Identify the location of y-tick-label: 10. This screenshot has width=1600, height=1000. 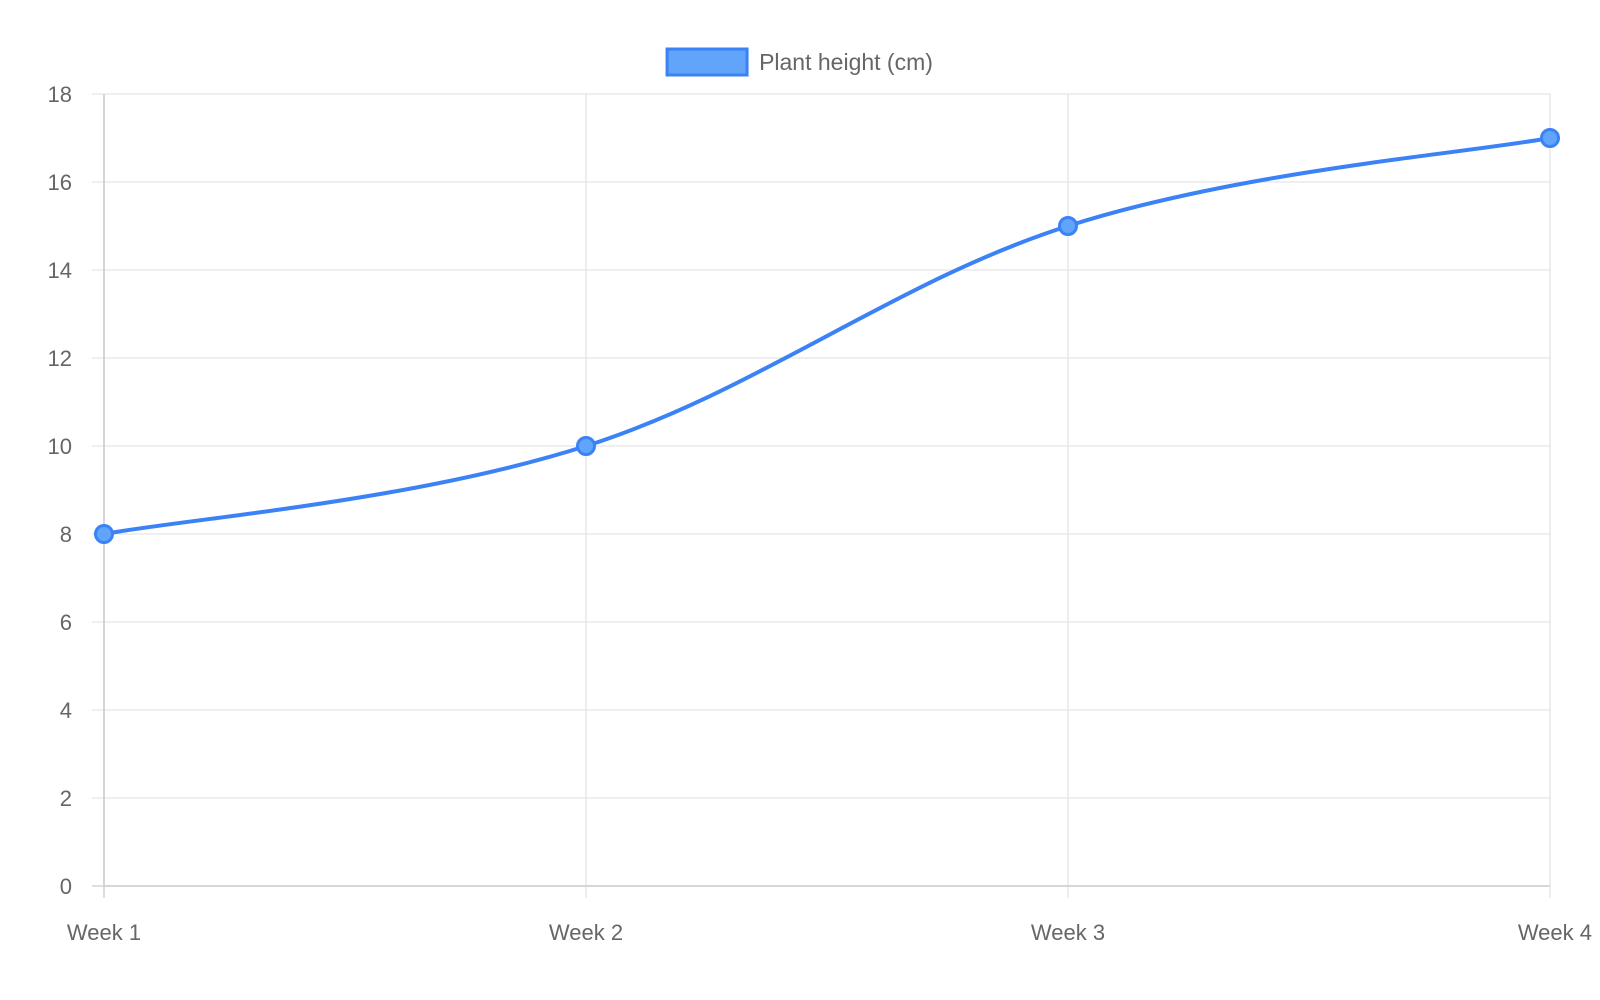
(60, 446).